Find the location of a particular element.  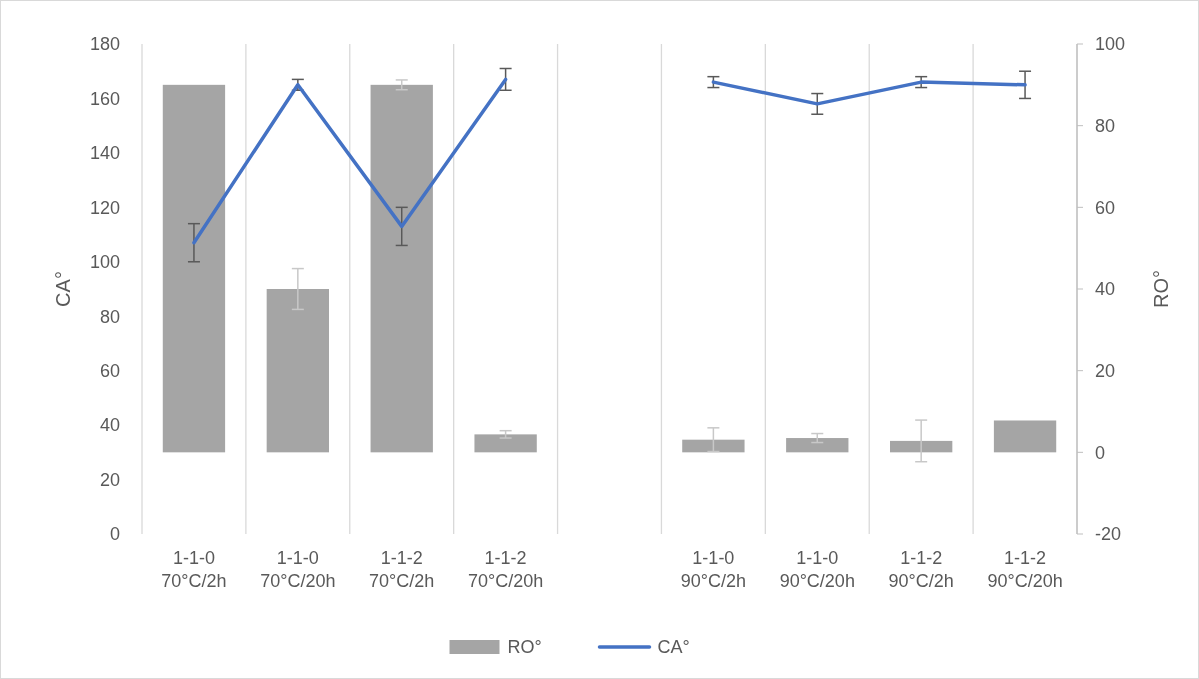

y-tick-label: 140 is located at coordinates (104, 153).